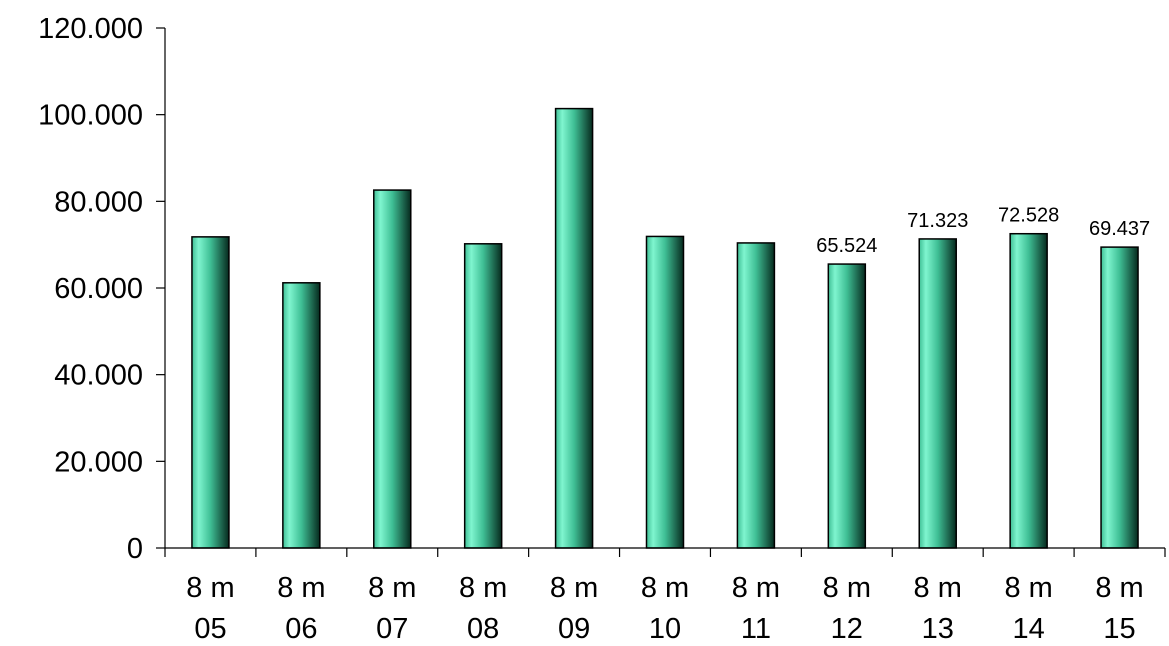  Describe the element at coordinates (392, 608) in the screenshot. I see `x-tick-label: 8 m 07` at that location.